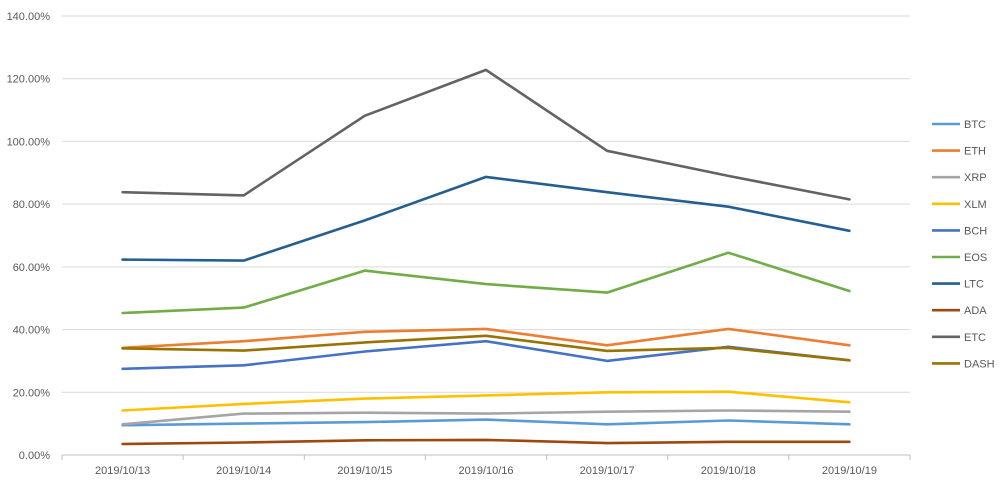 Image resolution: width=1006 pixels, height=482 pixels. Describe the element at coordinates (849, 471) in the screenshot. I see `x-tick-label: 2019/10/19` at that location.